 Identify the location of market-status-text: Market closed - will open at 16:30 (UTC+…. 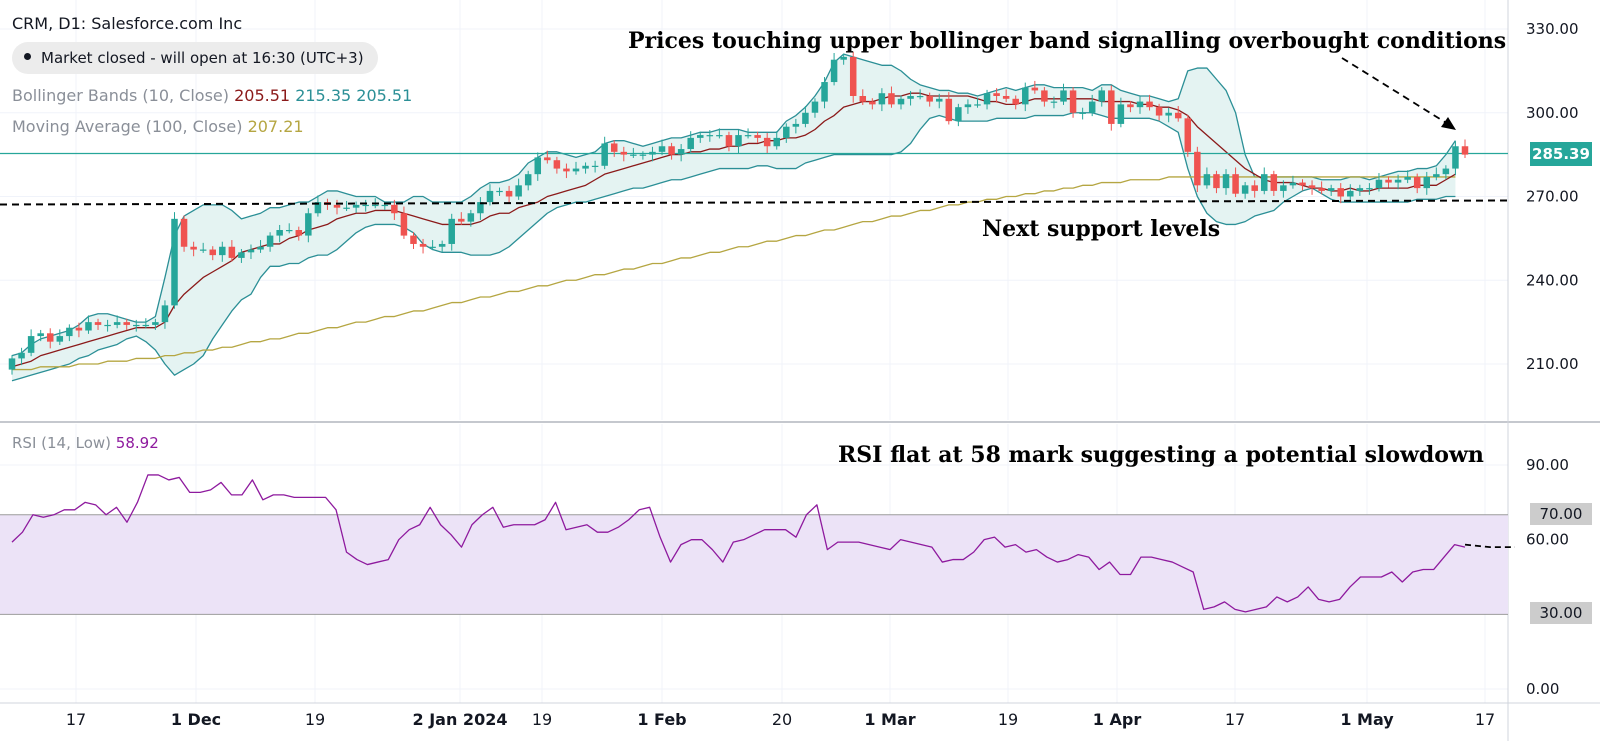
(202, 58).